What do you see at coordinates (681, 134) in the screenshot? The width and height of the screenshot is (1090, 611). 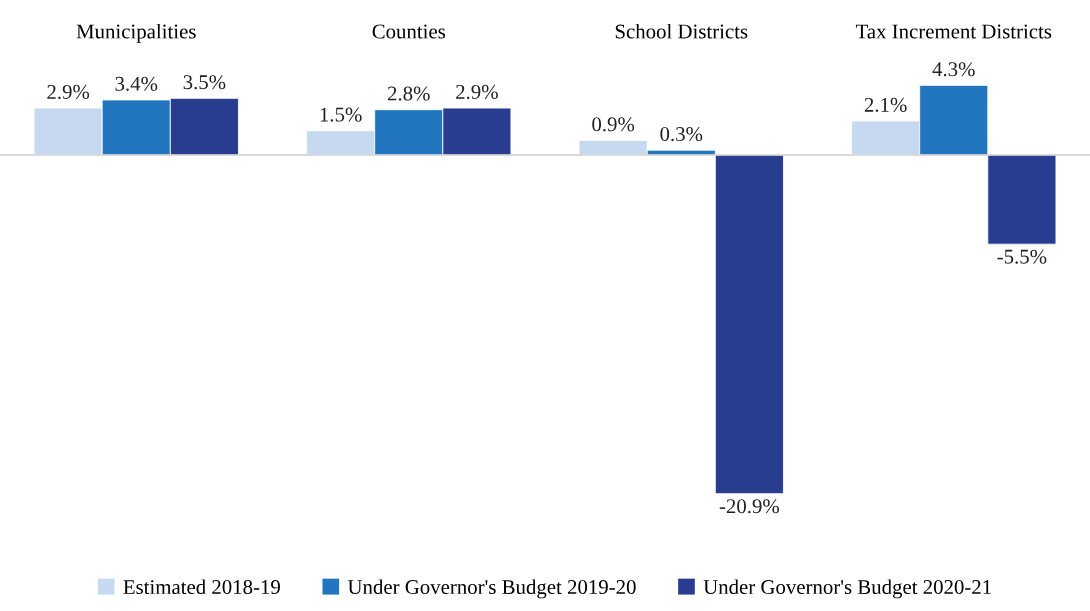 I see `data-label: 0.3%` at bounding box center [681, 134].